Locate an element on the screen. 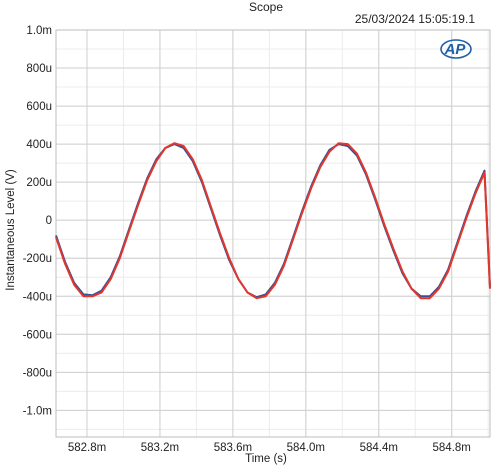 The width and height of the screenshot is (493, 467). y-tick-label: 400u is located at coordinates (39, 145).